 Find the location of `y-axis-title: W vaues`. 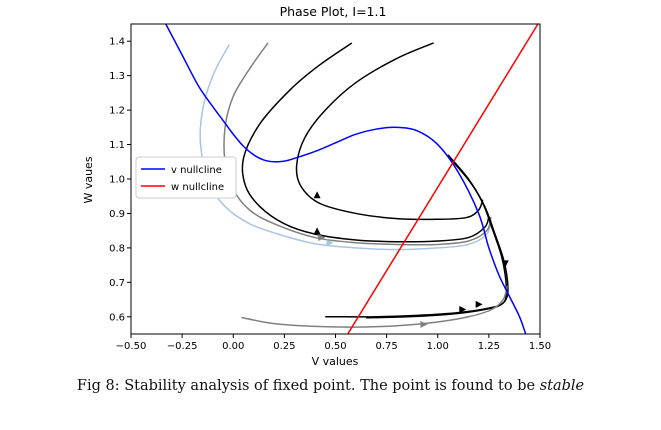

y-axis-title: W vaues is located at coordinates (88, 179).